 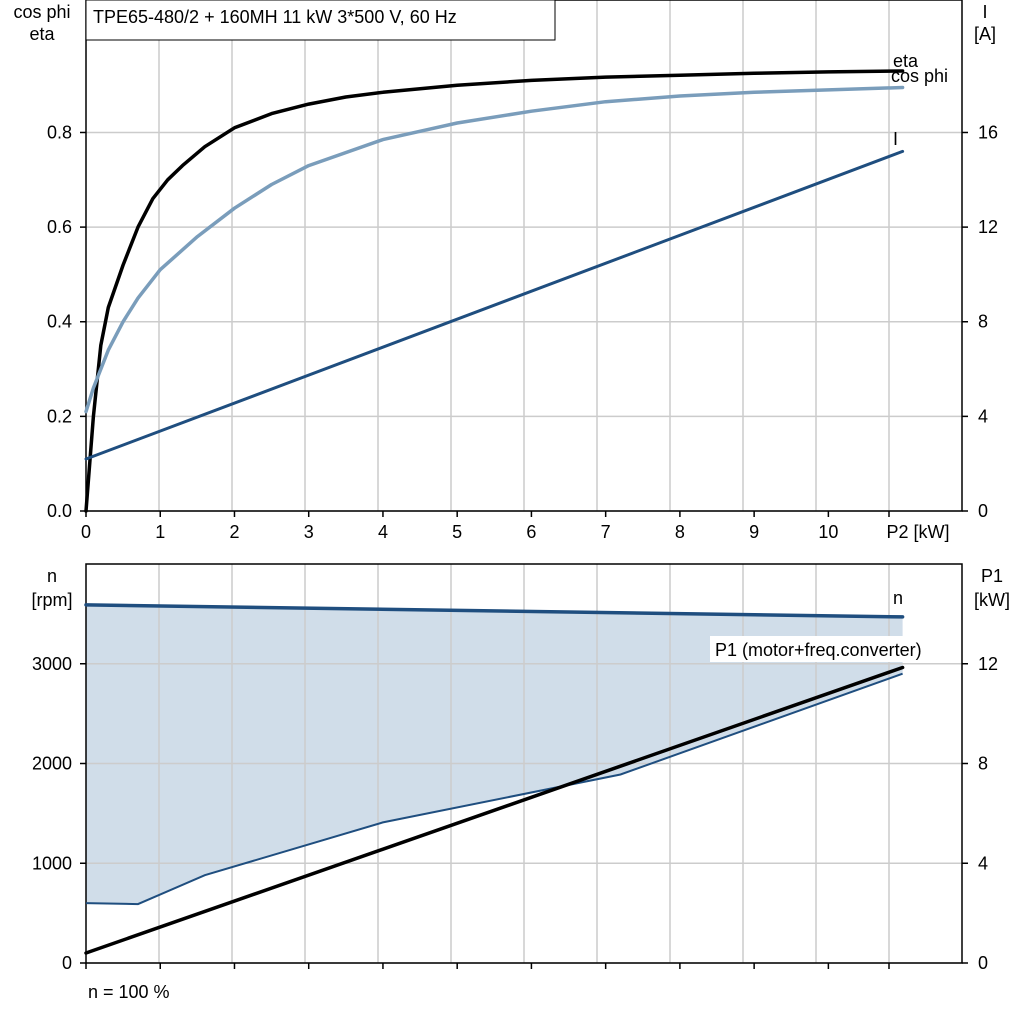 I want to click on top-left-tick-label: 0.0, so click(x=59, y=511).